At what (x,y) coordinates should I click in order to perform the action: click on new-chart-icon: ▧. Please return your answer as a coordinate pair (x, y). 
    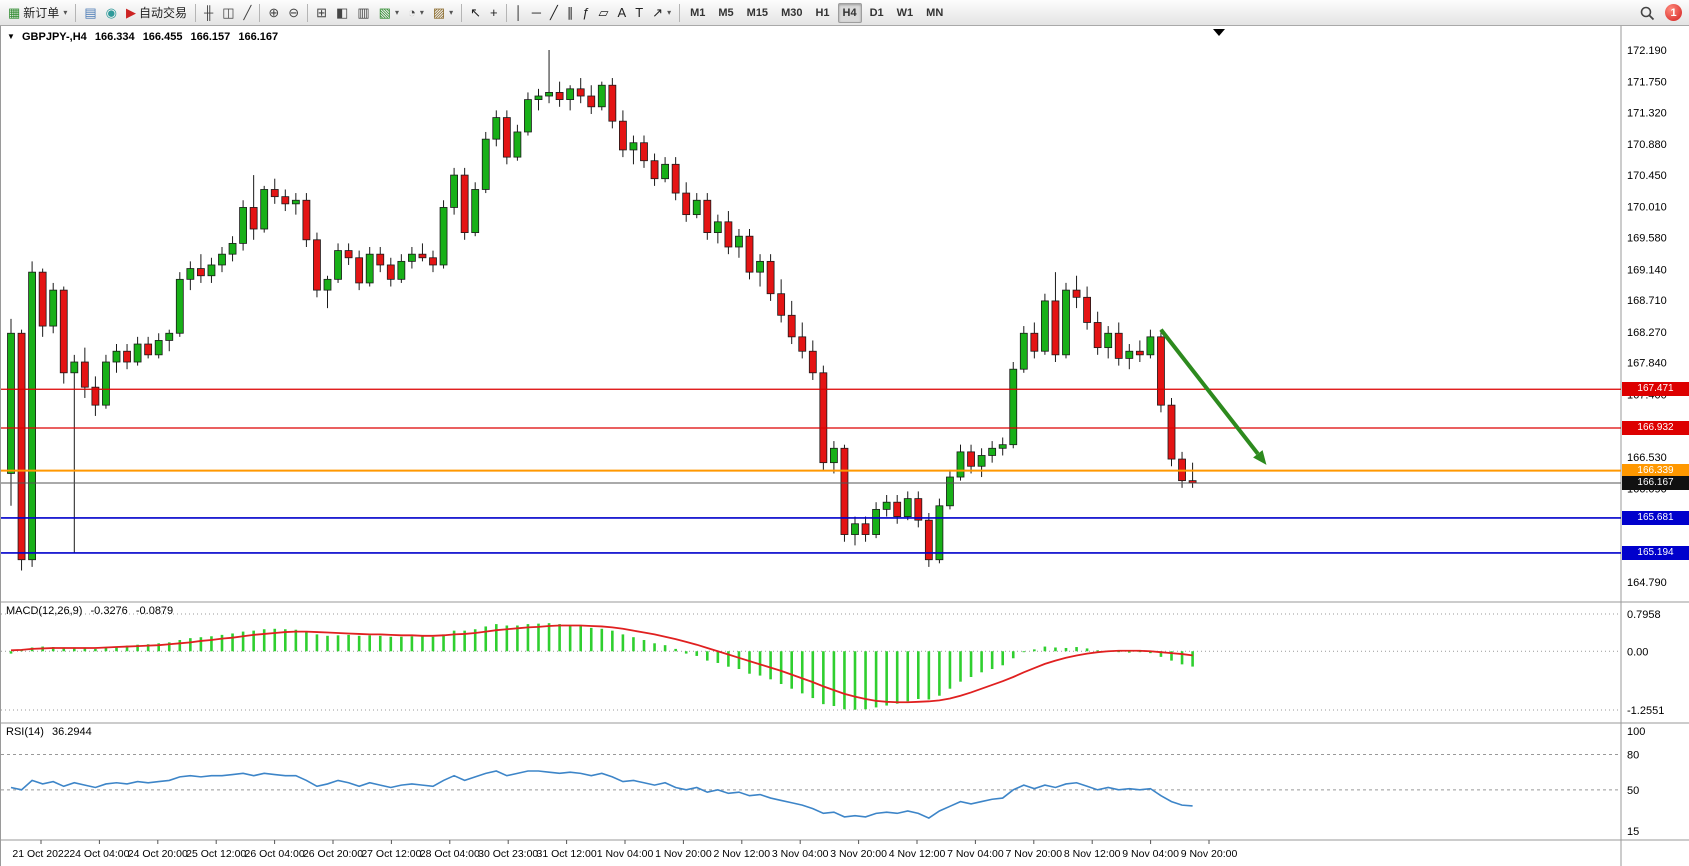
    Looking at the image, I should click on (384, 12).